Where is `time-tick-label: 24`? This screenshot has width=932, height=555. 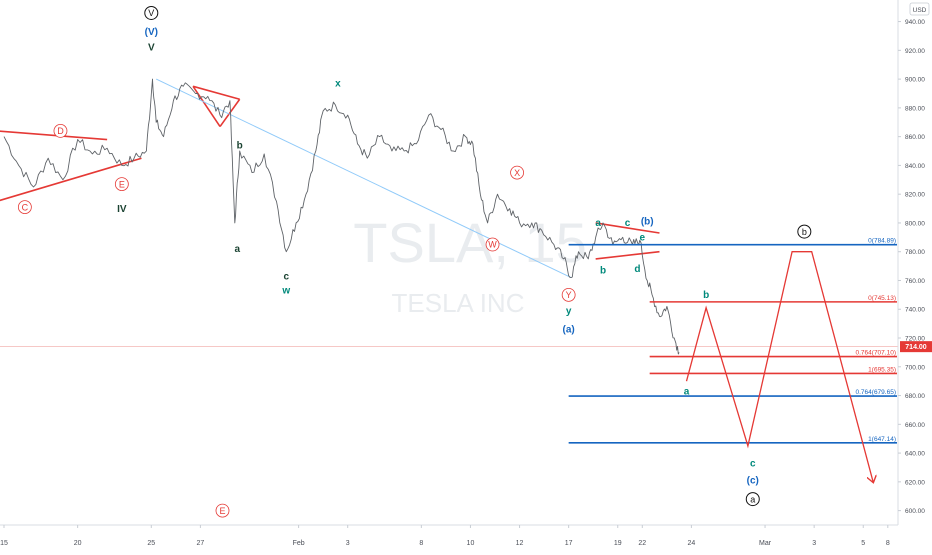
time-tick-label: 24 is located at coordinates (692, 543).